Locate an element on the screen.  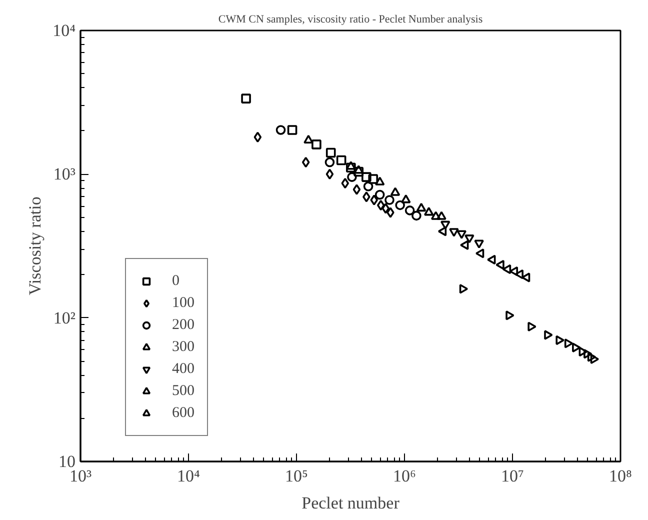
chart-title: CWM CN samples, viscosity ratio - Peclet Number analysis is located at coordinates (350, 20).